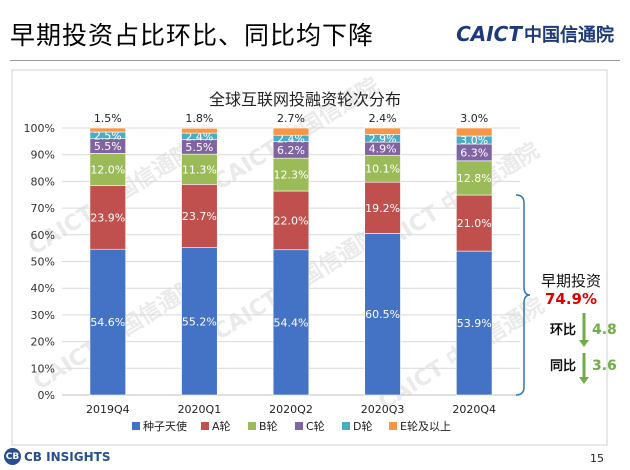 The image size is (630, 470). What do you see at coordinates (43, 181) in the screenshot?
I see `y-tick-label: 80%` at bounding box center [43, 181].